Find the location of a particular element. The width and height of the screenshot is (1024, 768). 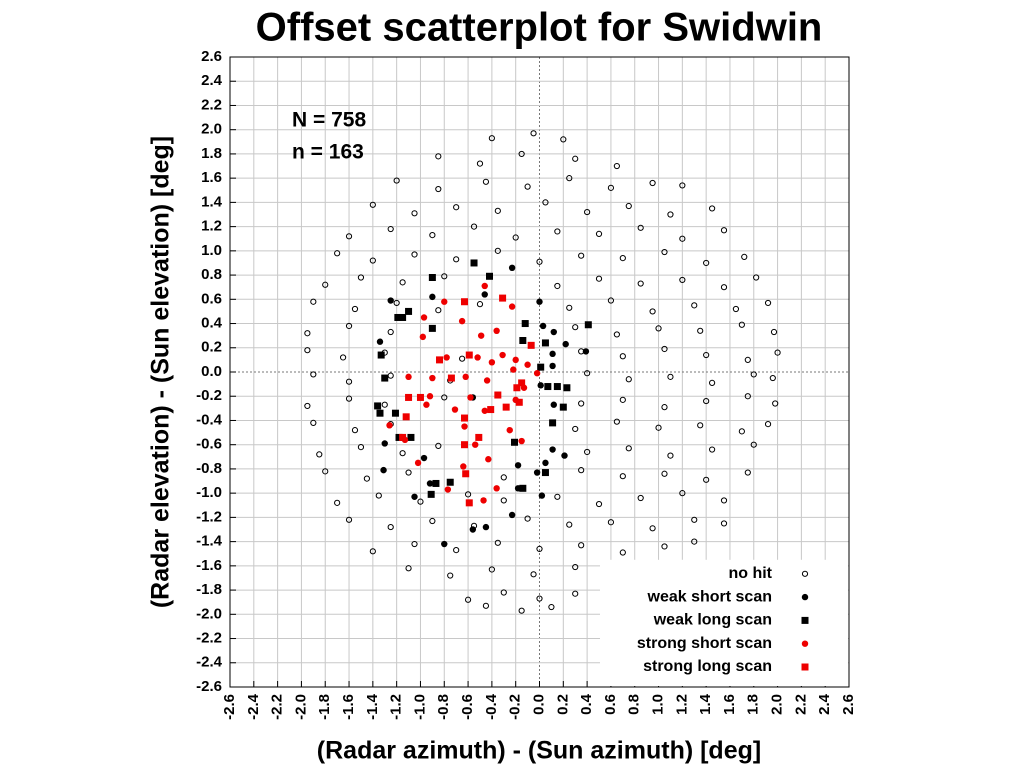

x-tick-label: -0.2 is located at coordinates (515, 707).